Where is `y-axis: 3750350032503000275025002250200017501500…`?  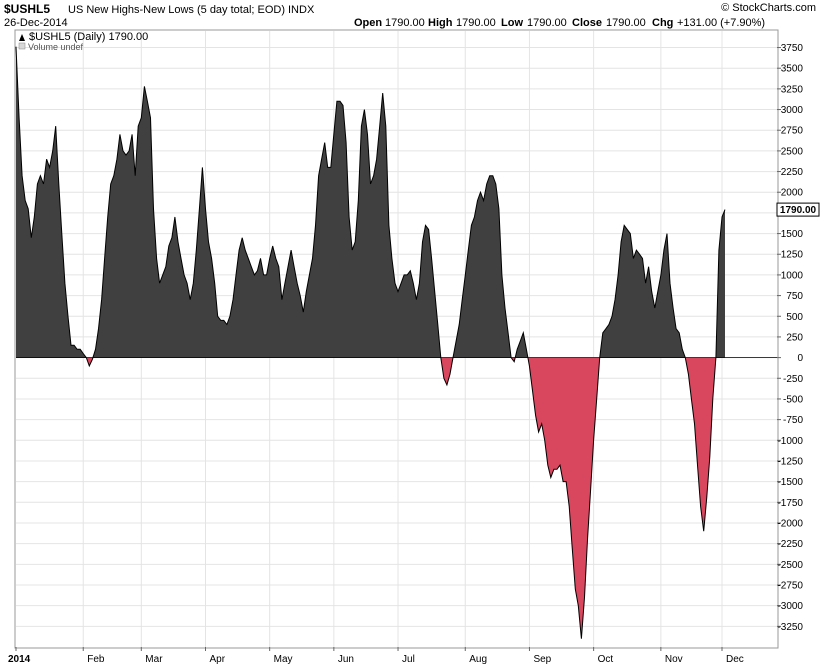 y-axis: 3750350032503000275025002250200017501500… is located at coordinates (790, 338).